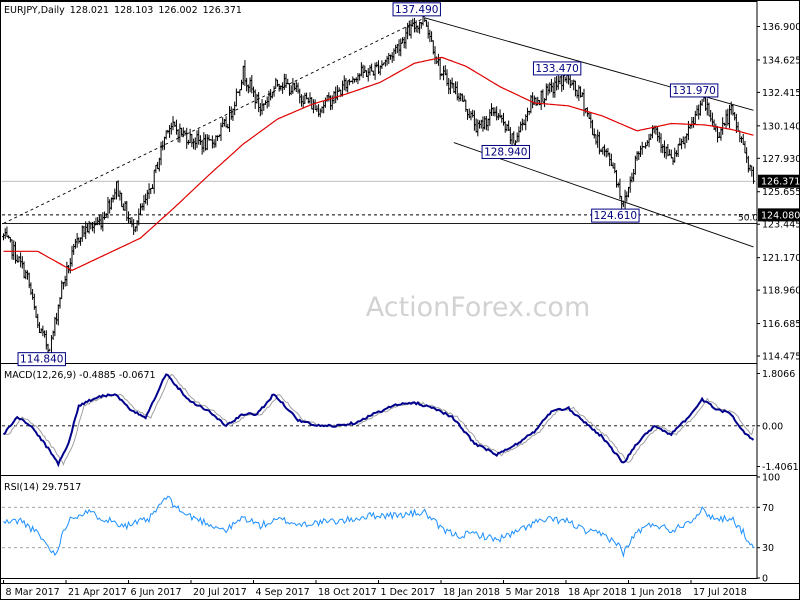 The height and width of the screenshot is (600, 800). Describe the element at coordinates (753, 175) in the screenshot. I see `ohlc-bar` at that location.